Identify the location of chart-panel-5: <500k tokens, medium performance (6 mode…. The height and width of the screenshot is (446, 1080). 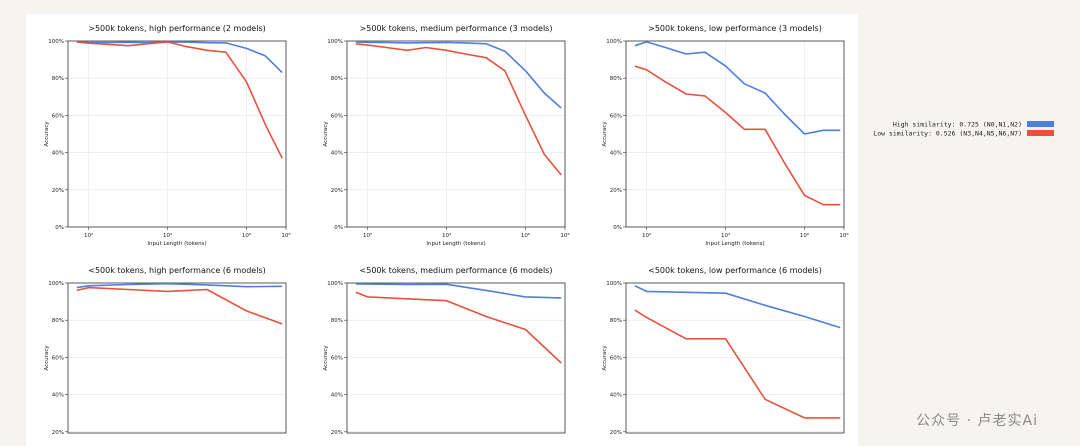
(444, 351).